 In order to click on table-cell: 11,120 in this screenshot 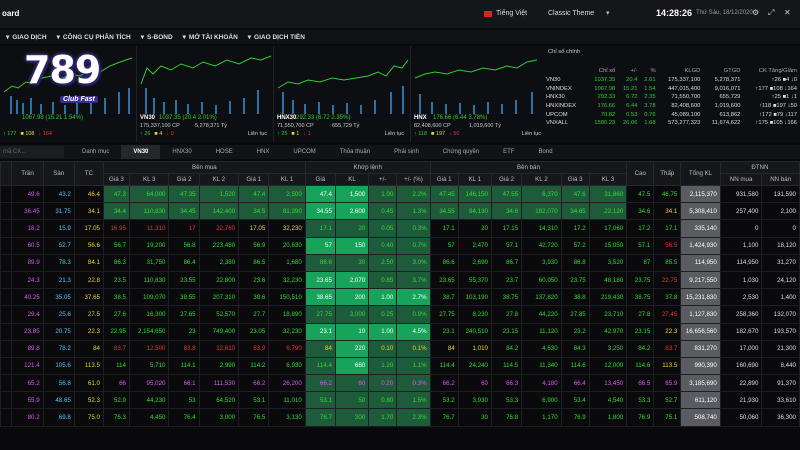, I will do `click(541, 331)`.